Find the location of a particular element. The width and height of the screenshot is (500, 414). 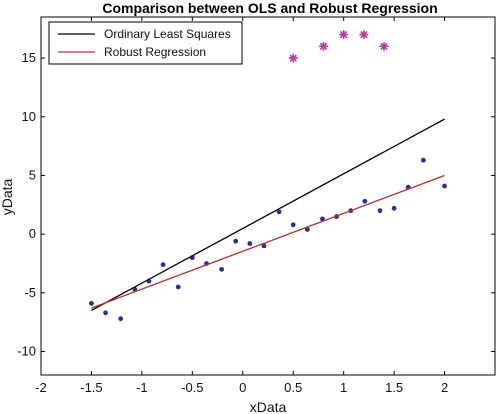

x-tick-label: 0.5 is located at coordinates (293, 387).